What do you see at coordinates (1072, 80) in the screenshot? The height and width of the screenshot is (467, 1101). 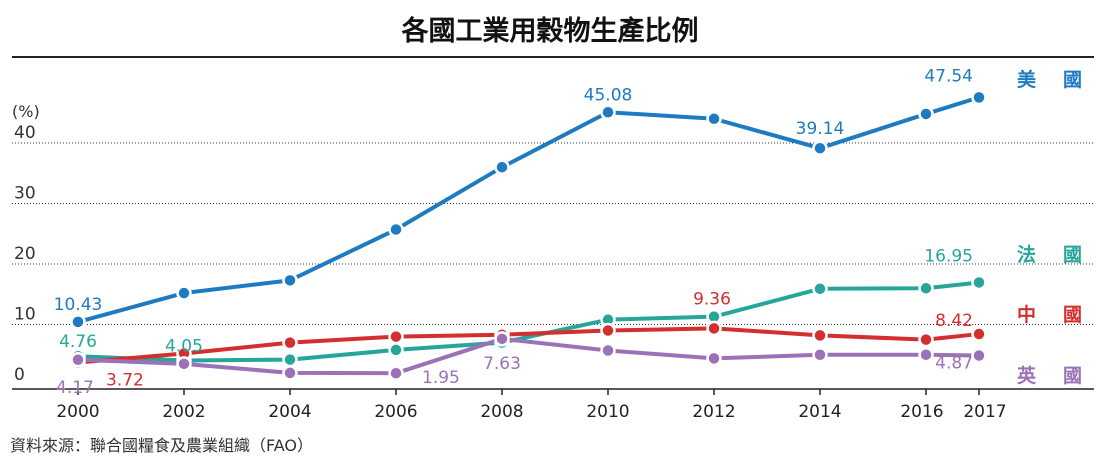 I see `country-suffix-0: 國` at bounding box center [1072, 80].